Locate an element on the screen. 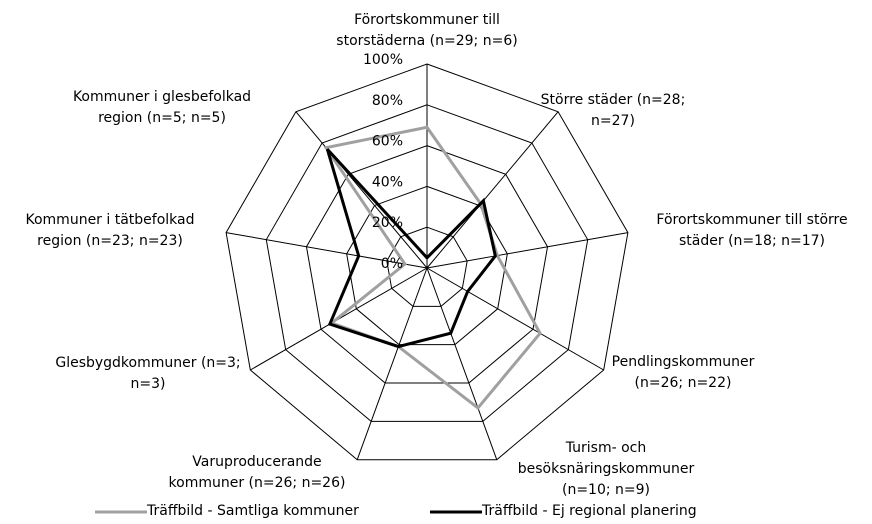  category-line: Pendlingskommuner is located at coordinates (683, 362).